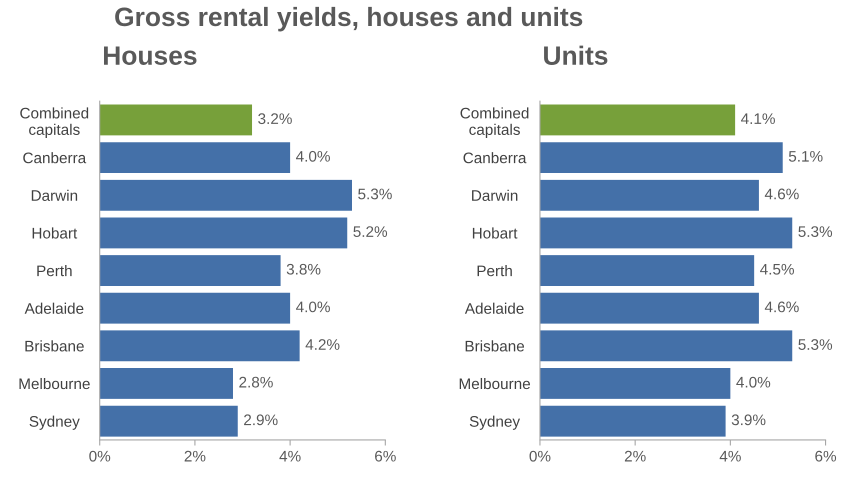  Describe the element at coordinates (261, 420) in the screenshot. I see `data-label: 2.9%` at that location.